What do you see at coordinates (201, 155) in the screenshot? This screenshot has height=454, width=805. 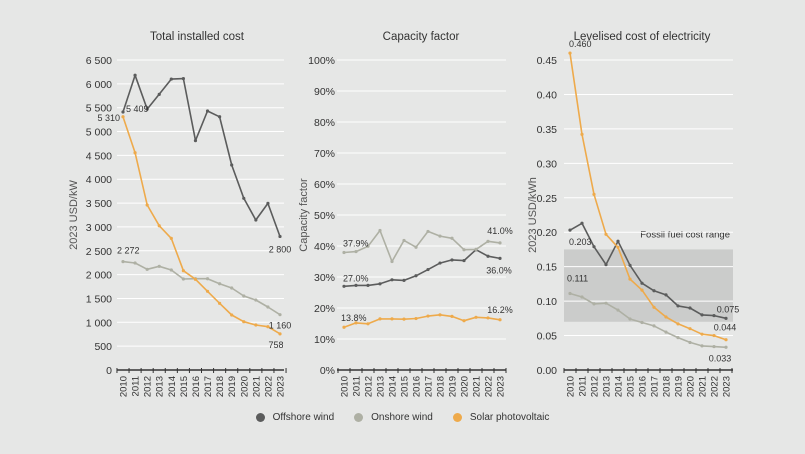 I see `series-line-offshore` at bounding box center [201, 155].